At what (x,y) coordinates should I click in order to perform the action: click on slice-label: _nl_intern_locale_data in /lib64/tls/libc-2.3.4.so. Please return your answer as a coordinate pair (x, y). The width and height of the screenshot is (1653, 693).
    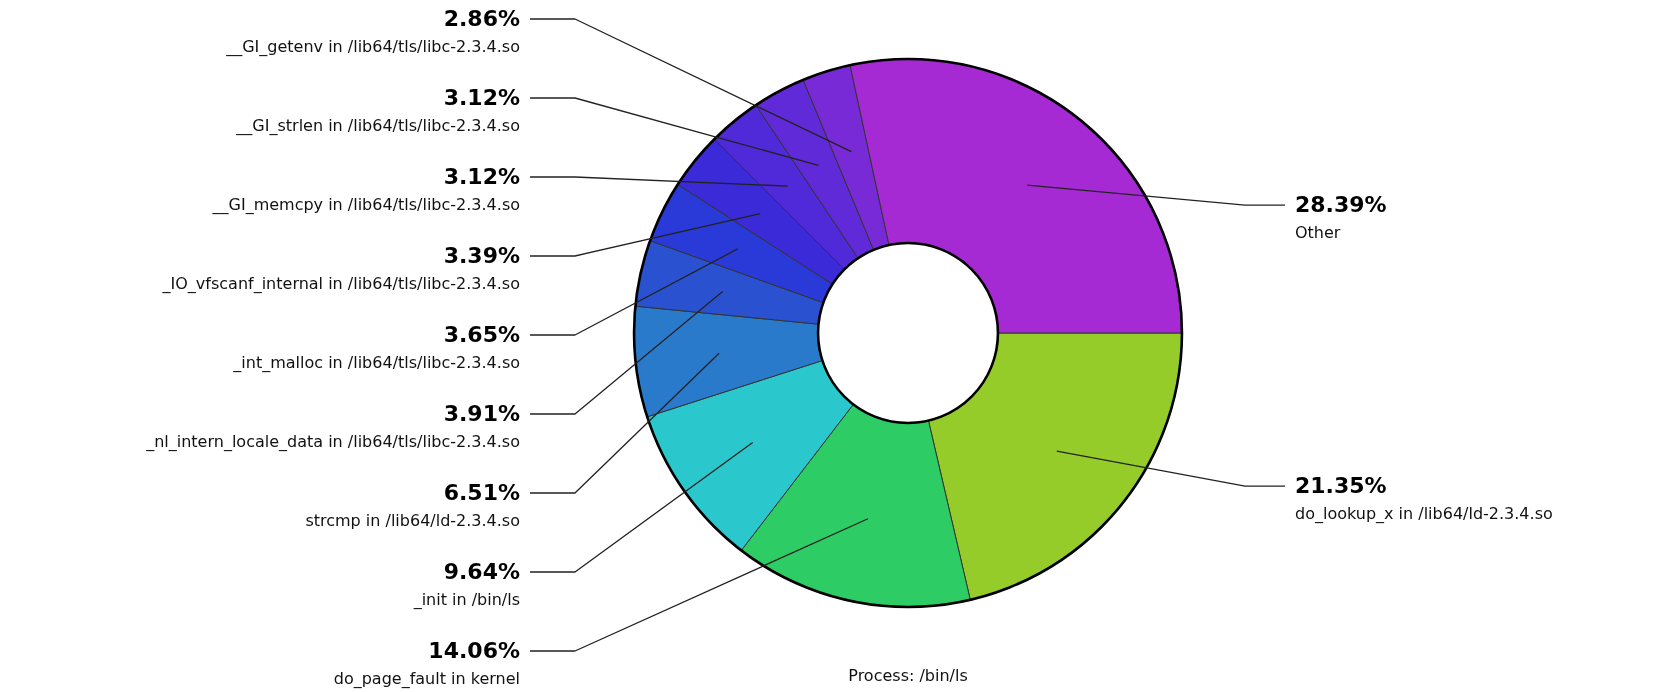
    Looking at the image, I should click on (332, 442).